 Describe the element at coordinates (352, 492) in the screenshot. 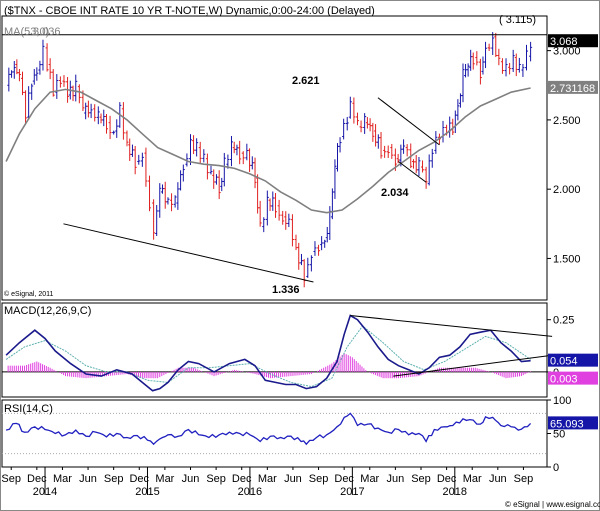

I see `year-tick-label: 2017` at that location.